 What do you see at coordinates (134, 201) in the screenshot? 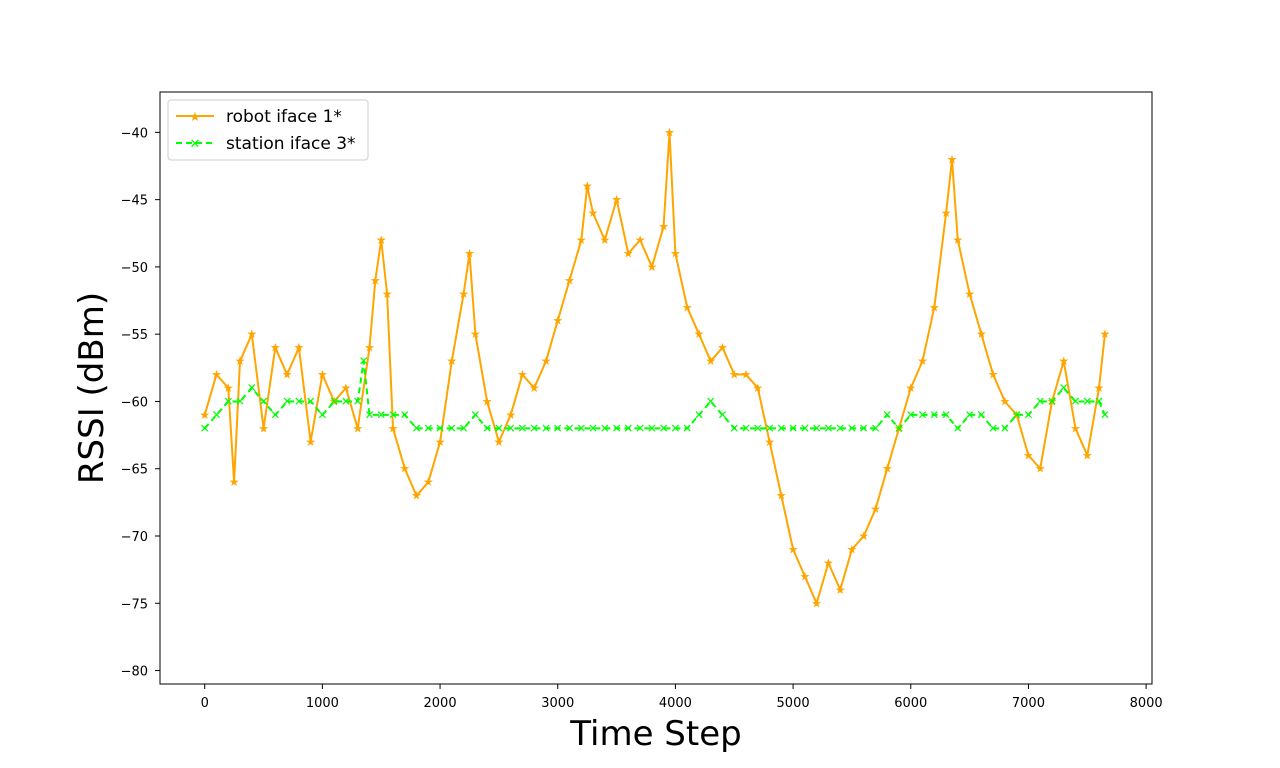
I see `y-tick-label: −45` at bounding box center [134, 201].